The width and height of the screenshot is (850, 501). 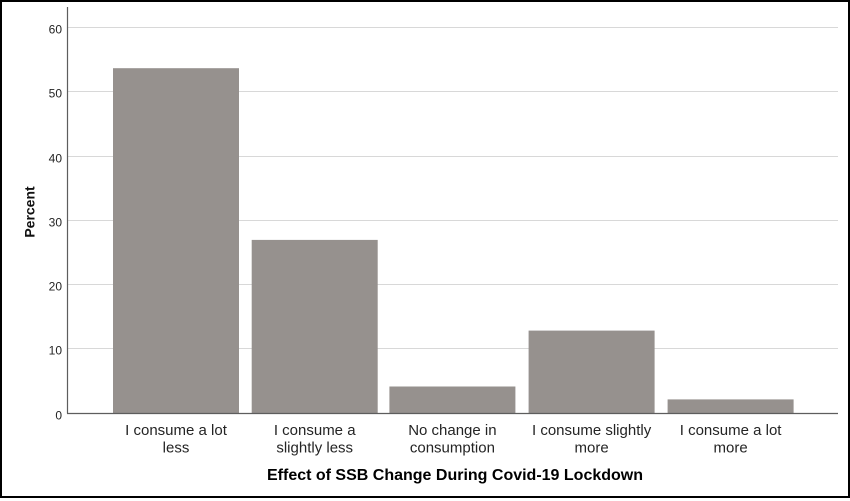 What do you see at coordinates (56, 159) in the screenshot?
I see `svg-text: 40` at bounding box center [56, 159].